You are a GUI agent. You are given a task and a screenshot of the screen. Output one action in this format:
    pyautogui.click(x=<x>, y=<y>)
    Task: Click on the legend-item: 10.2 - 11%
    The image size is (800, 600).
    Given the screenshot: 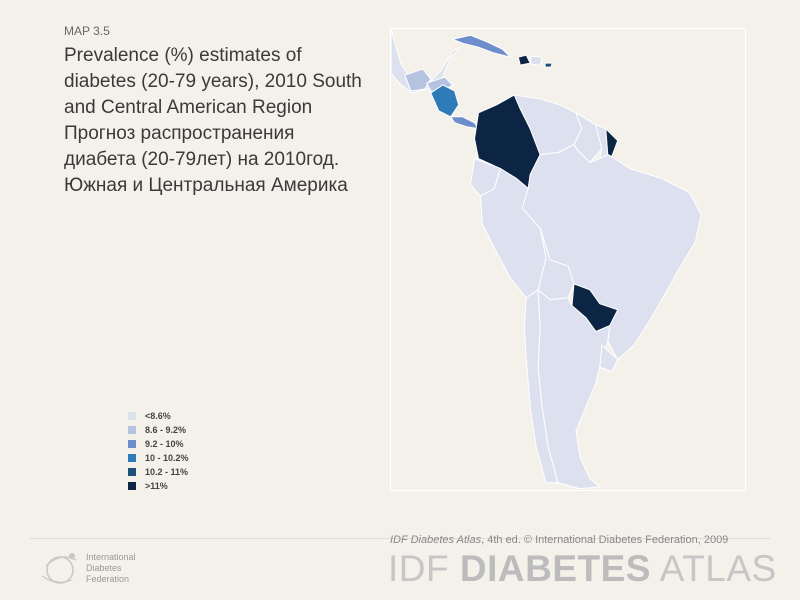 What is the action you would take?
    pyautogui.click(x=158, y=472)
    